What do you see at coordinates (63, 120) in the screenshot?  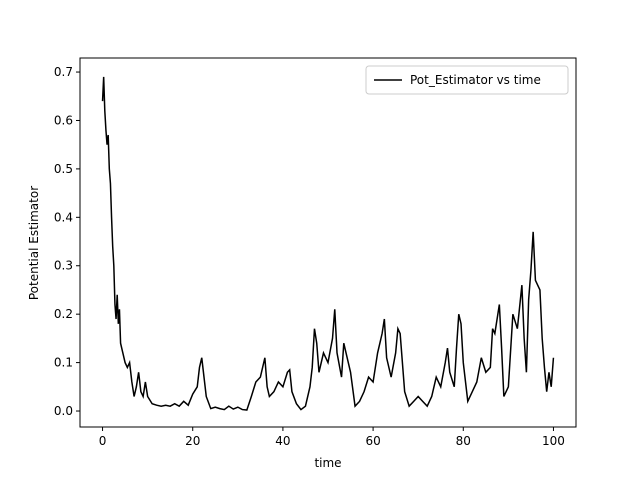 I see `y-tick-label: 0.6` at bounding box center [63, 120].